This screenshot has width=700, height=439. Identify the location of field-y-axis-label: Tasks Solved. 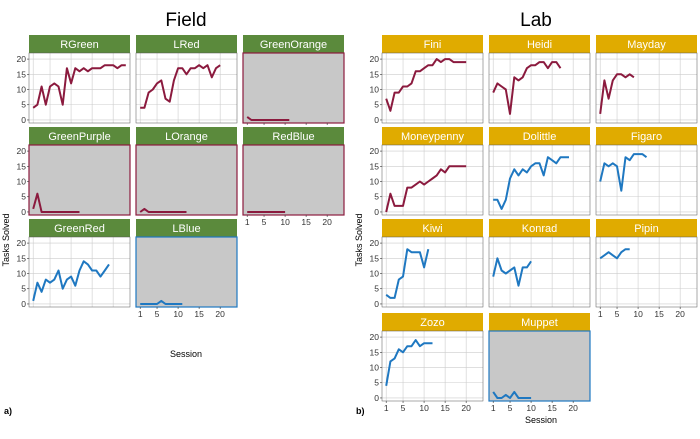
(6, 239).